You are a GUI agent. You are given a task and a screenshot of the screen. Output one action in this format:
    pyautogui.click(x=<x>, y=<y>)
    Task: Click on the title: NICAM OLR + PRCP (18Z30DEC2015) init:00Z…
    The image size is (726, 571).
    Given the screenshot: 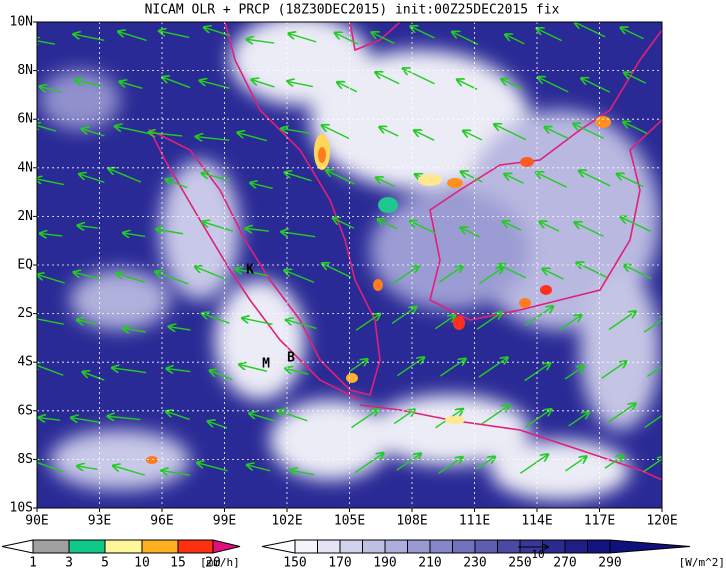 What is the action you would take?
    pyautogui.click(x=352, y=10)
    